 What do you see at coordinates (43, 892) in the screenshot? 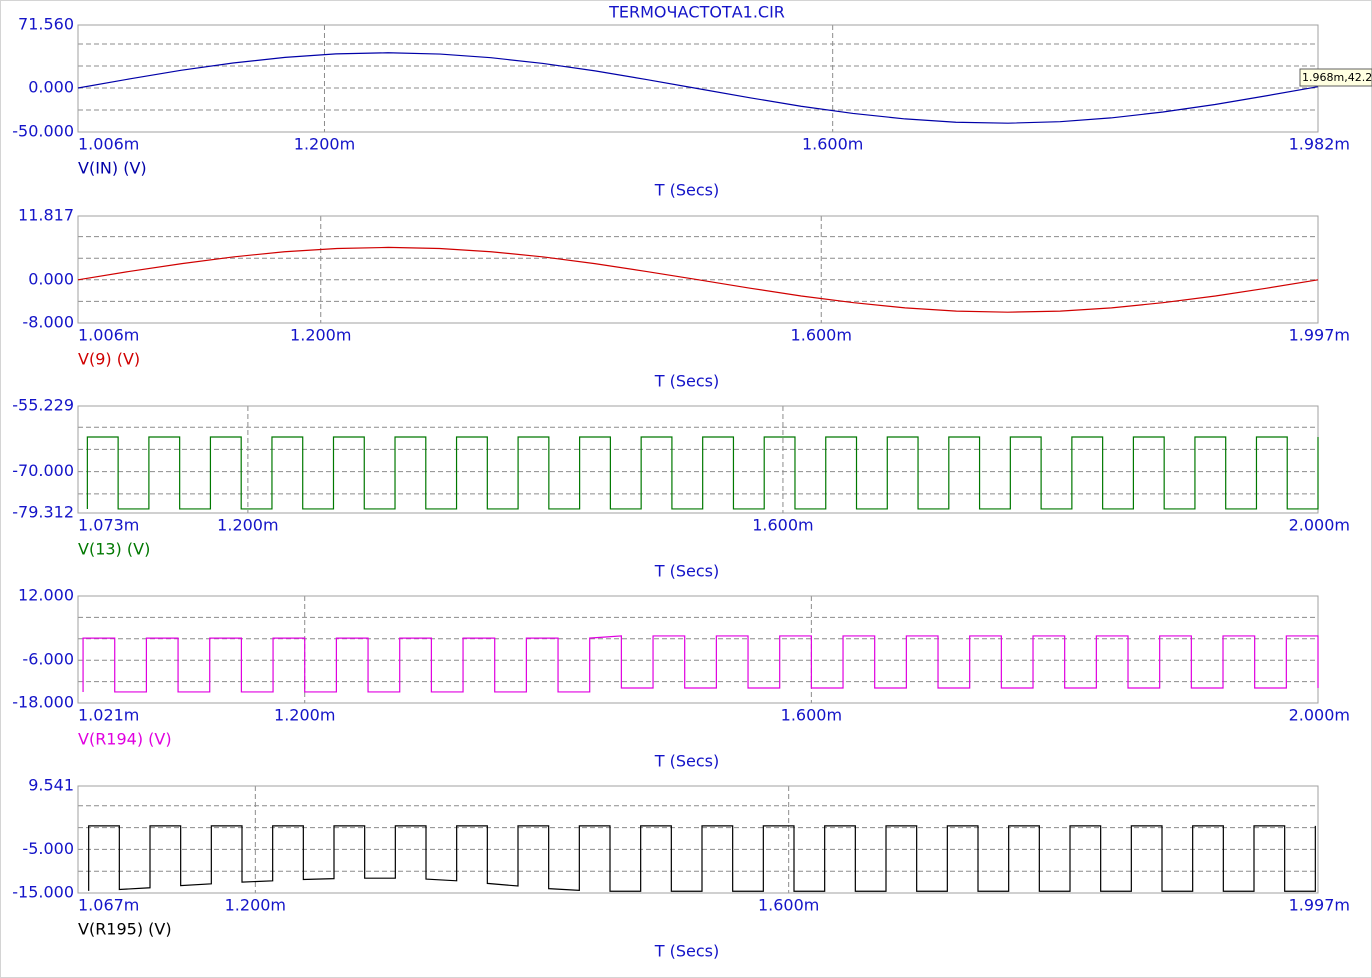
I see `y-tick-label: -15.000` at bounding box center [43, 892].